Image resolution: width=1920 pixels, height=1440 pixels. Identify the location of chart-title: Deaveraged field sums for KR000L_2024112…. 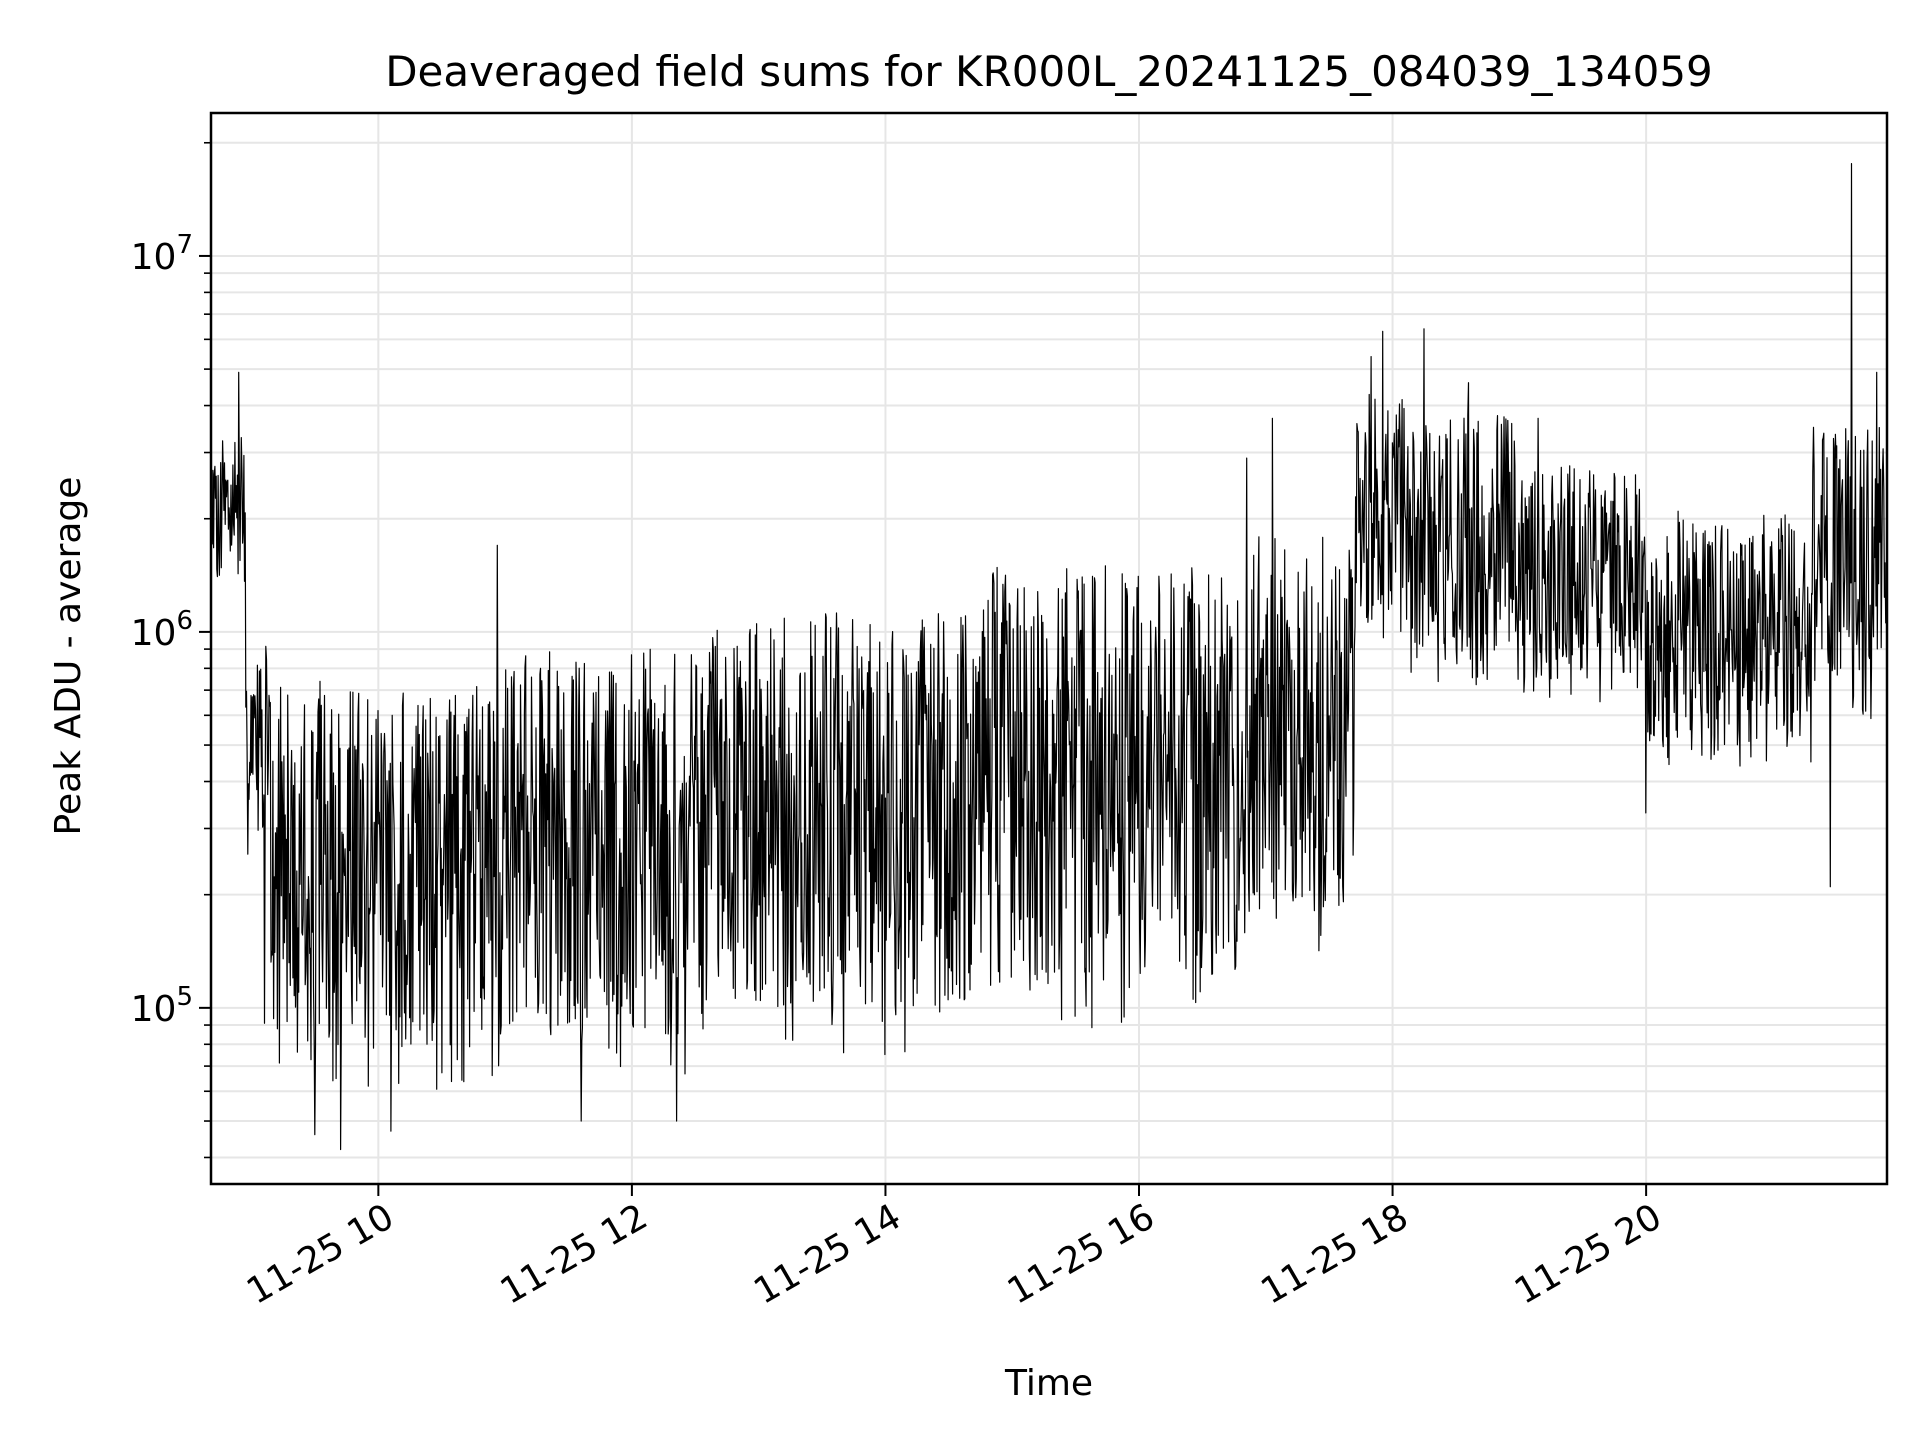
(1049, 71).